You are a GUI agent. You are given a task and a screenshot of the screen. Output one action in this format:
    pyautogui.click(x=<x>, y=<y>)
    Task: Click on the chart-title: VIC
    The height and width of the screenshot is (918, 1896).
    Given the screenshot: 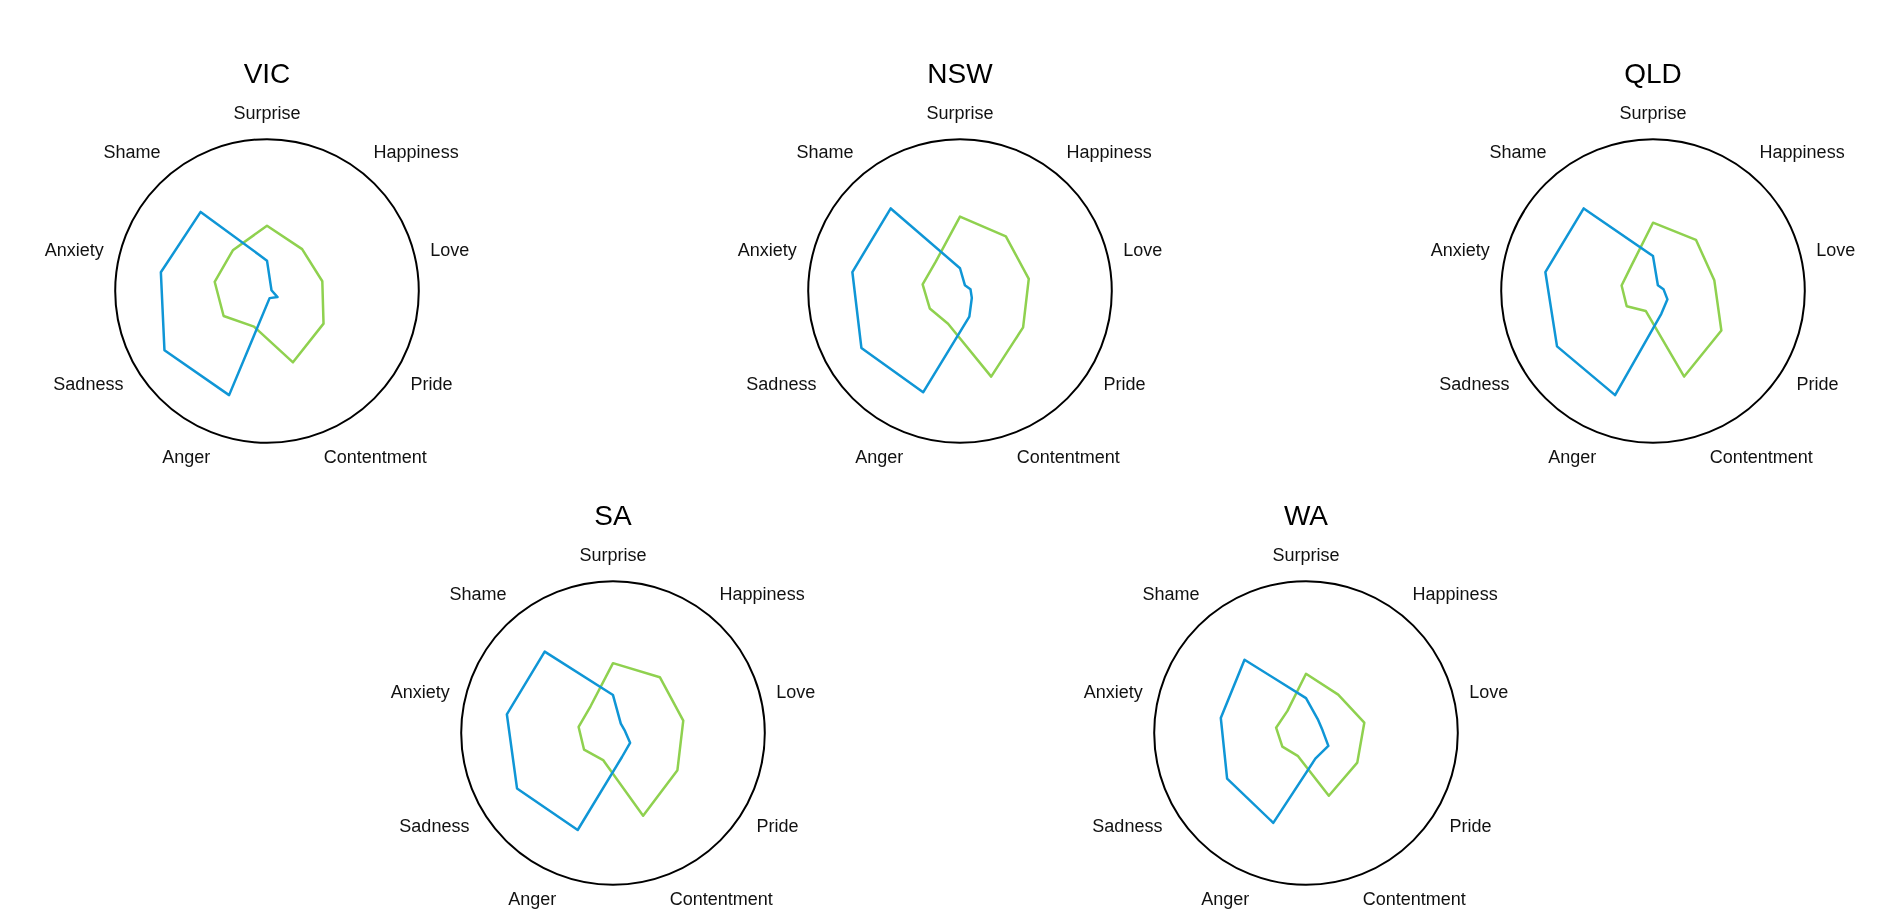 What is the action you would take?
    pyautogui.click(x=267, y=73)
    